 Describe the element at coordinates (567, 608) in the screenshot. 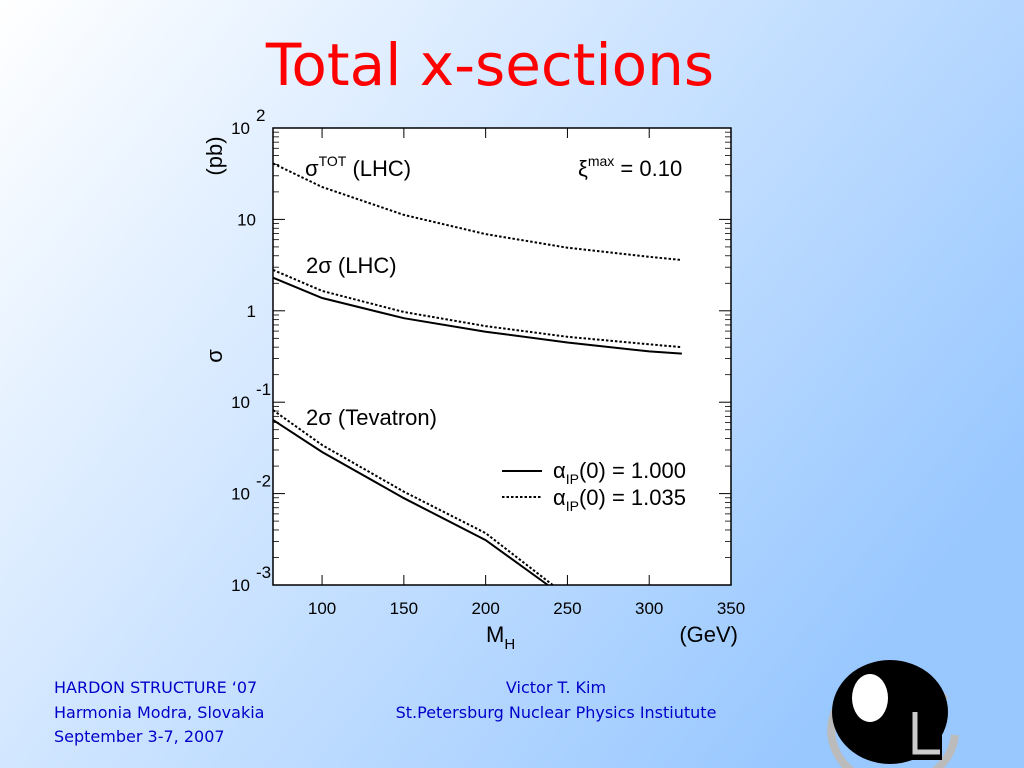

I see `x-tick-label: 250` at that location.